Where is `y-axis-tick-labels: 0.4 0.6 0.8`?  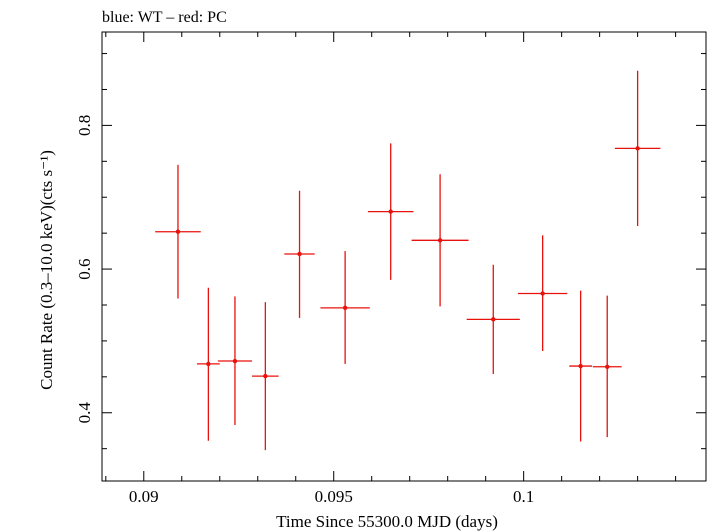 y-axis-tick-labels: 0.4 0.6 0.8 is located at coordinates (84, 269).